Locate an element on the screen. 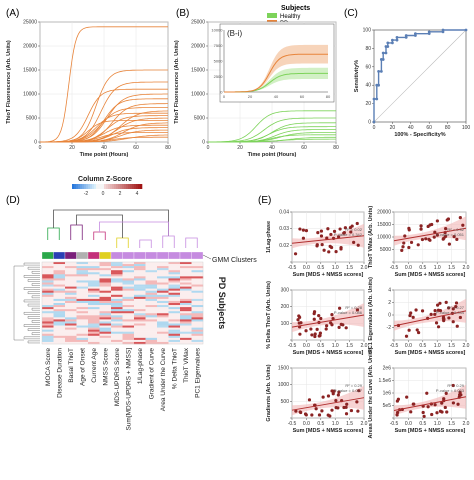 The image size is (474, 480). panel-label-b: (B) is located at coordinates (182, 13).